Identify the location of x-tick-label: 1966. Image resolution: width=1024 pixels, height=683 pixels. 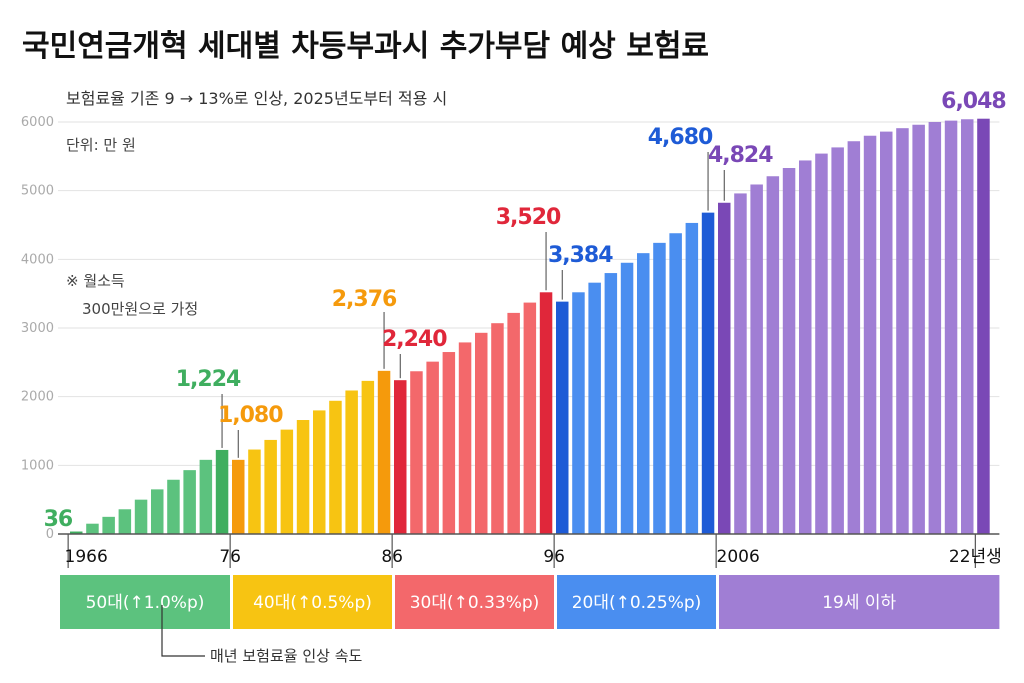
(86, 557).